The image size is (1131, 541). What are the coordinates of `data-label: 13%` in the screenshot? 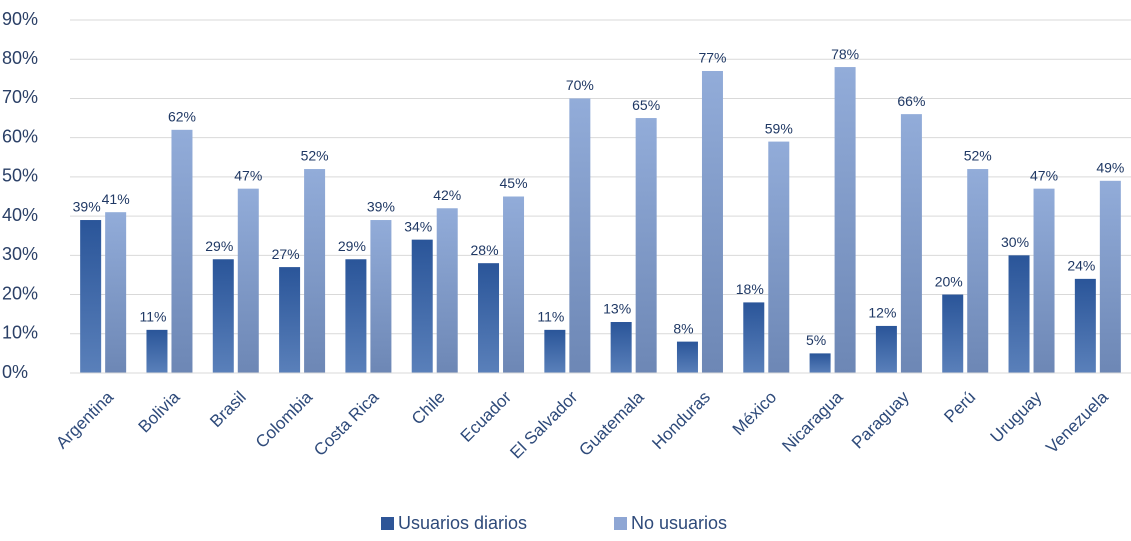 It's located at (617, 309).